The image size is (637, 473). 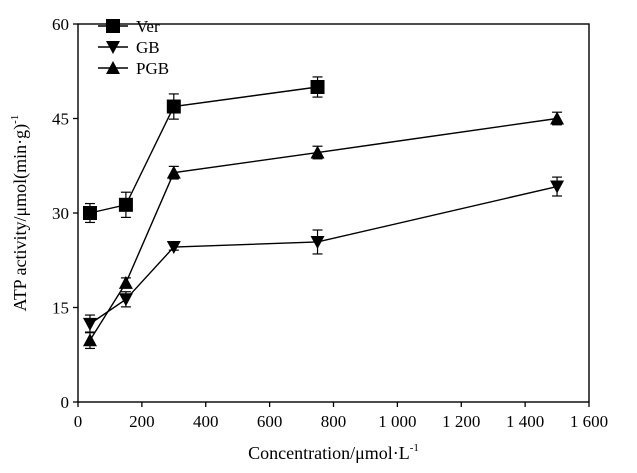 What do you see at coordinates (60, 119) in the screenshot?
I see `y-tick-label: 45` at bounding box center [60, 119].